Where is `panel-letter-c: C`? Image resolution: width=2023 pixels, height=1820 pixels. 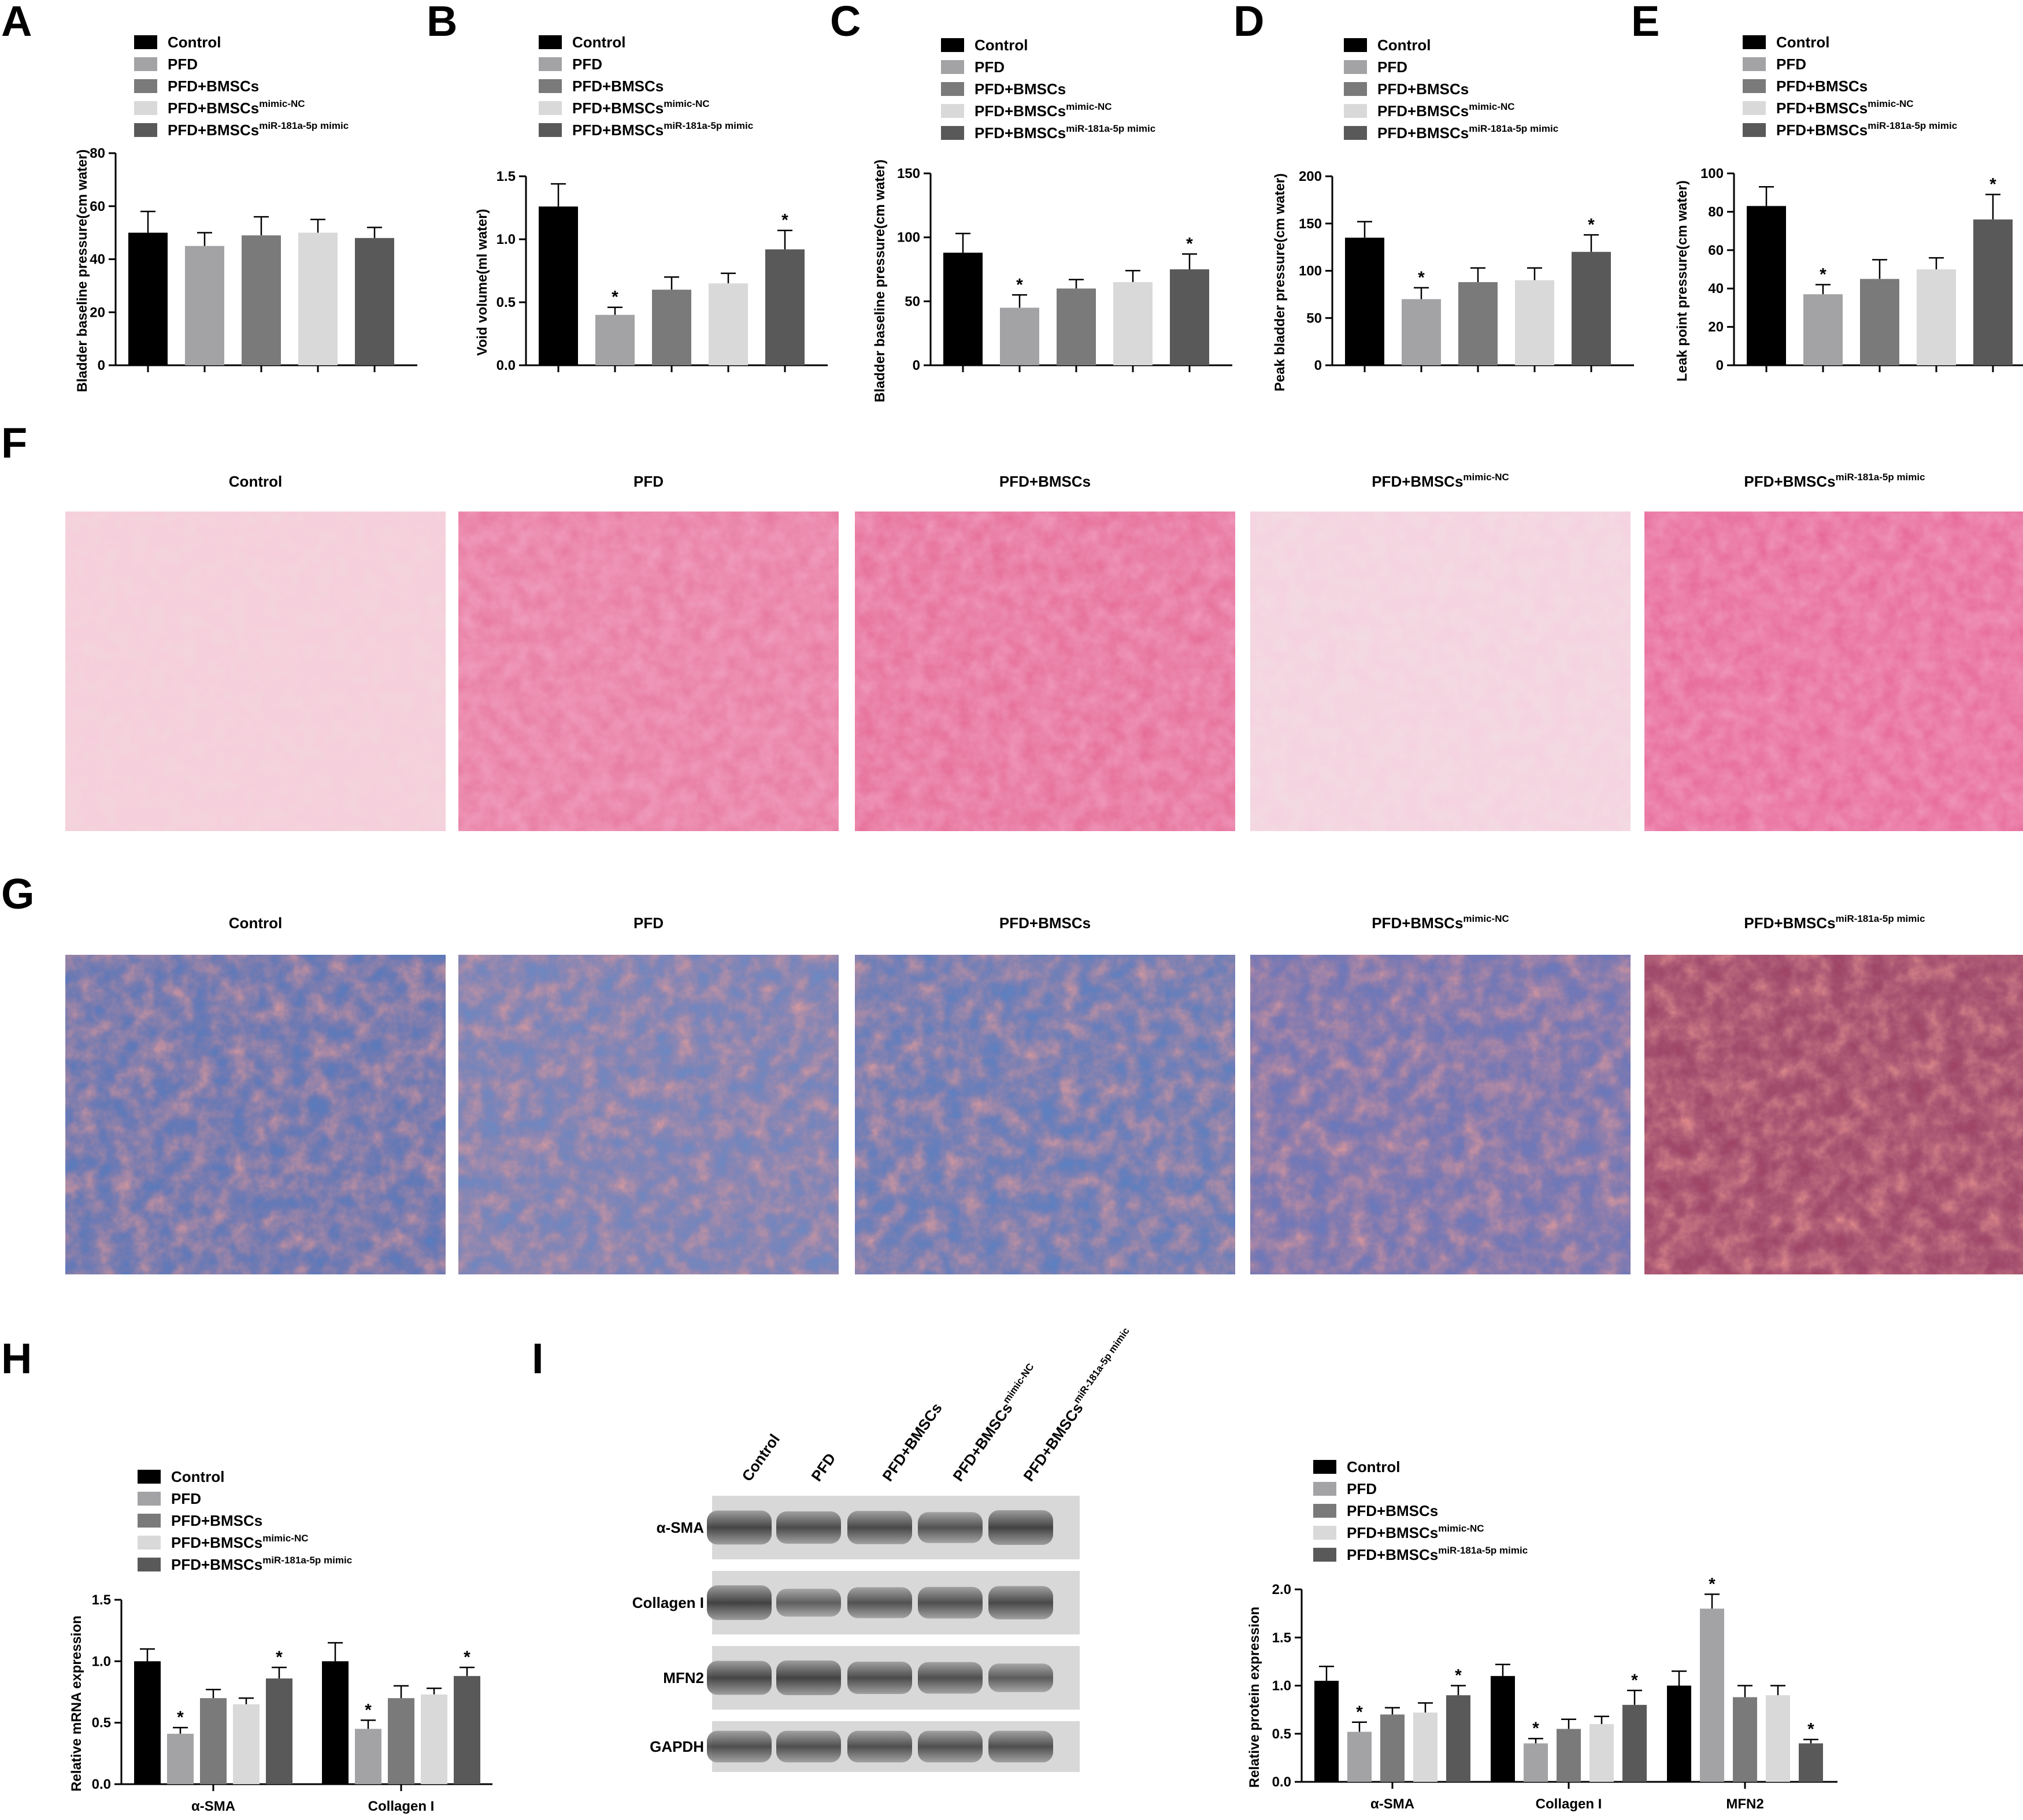 panel-letter-c: C is located at coordinates (845, 22).